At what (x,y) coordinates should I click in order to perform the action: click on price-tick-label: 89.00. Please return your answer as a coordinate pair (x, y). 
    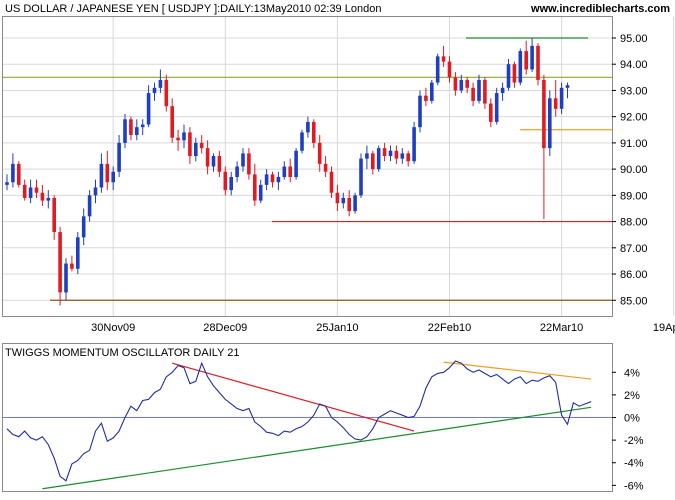
    Looking at the image, I should click on (634, 196).